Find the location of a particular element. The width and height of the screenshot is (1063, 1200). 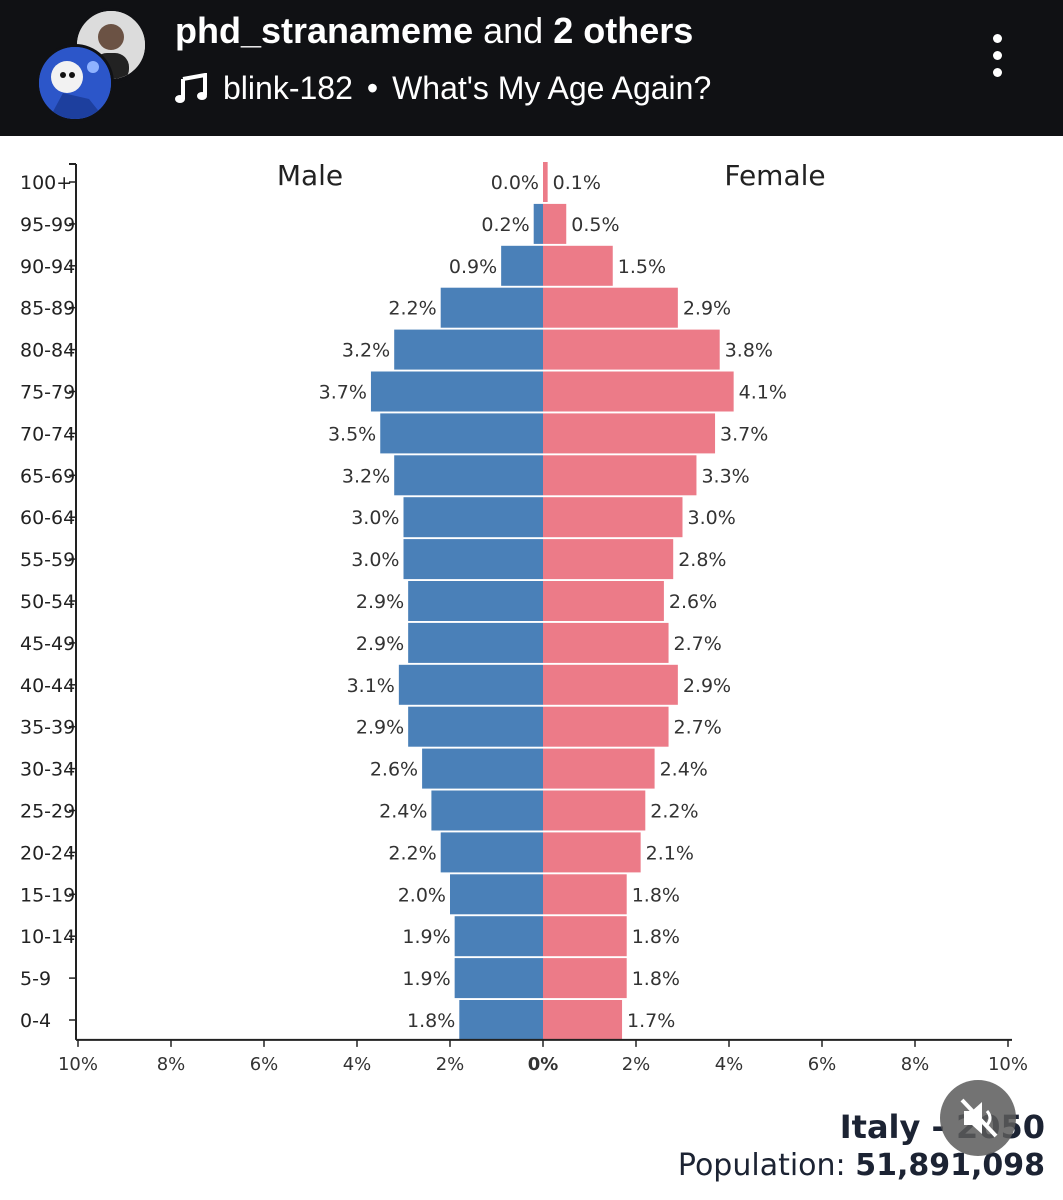

and-text: and is located at coordinates (513, 30).